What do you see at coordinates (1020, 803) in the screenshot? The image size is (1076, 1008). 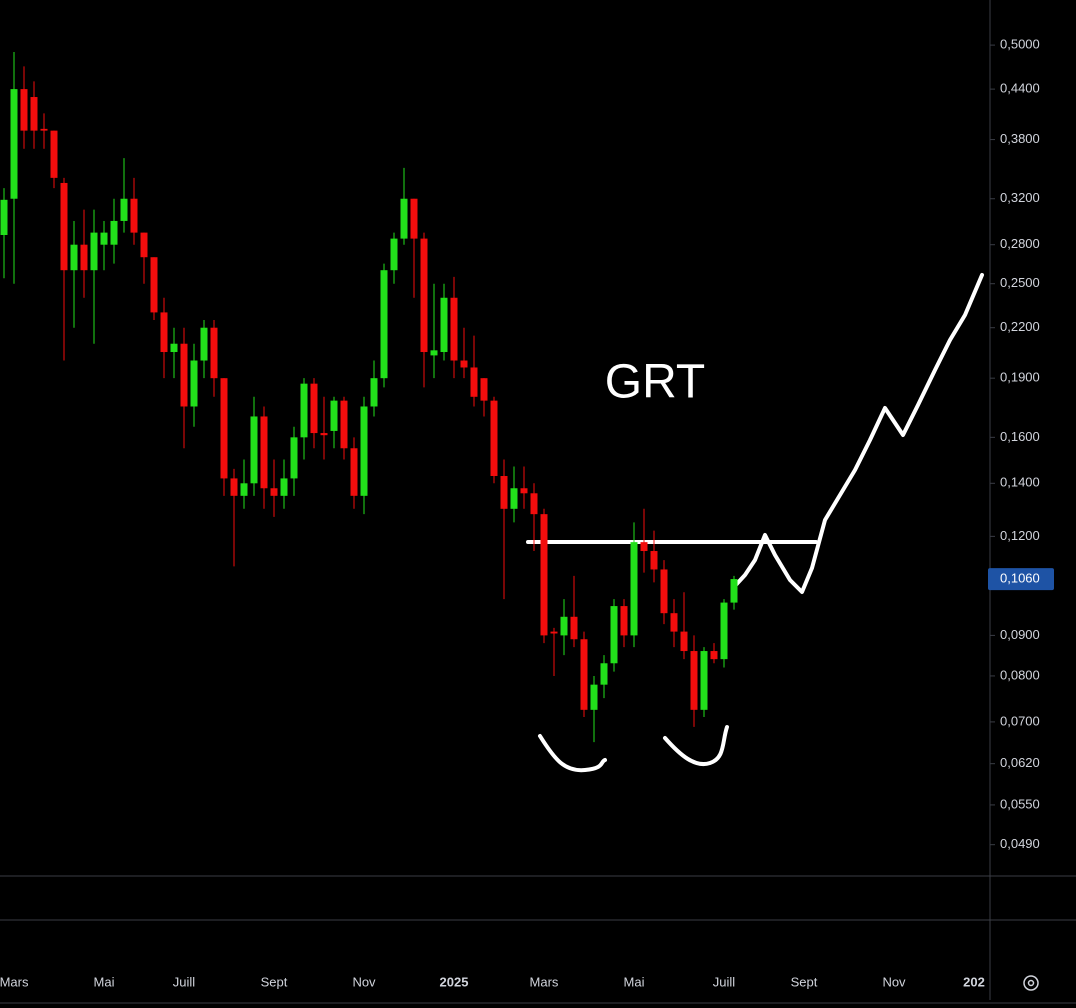 I see `y-tick-label: 0,0550` at bounding box center [1020, 803].